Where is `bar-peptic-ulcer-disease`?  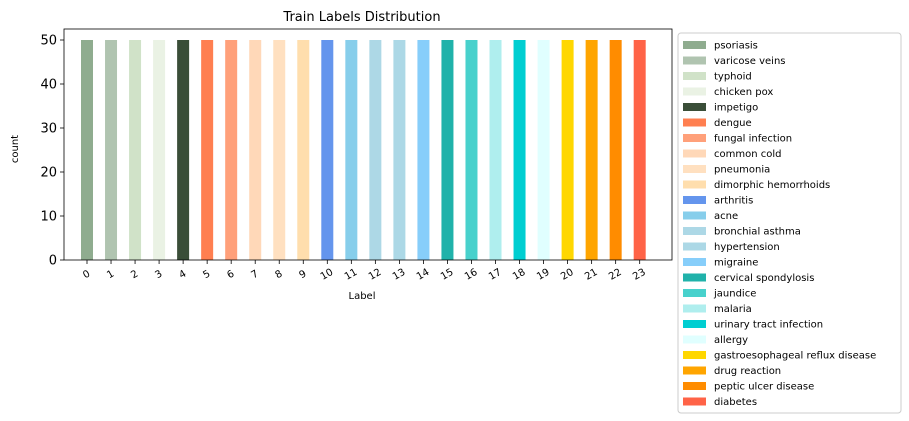
bar-peptic-ulcer-disease is located at coordinates (615, 150).